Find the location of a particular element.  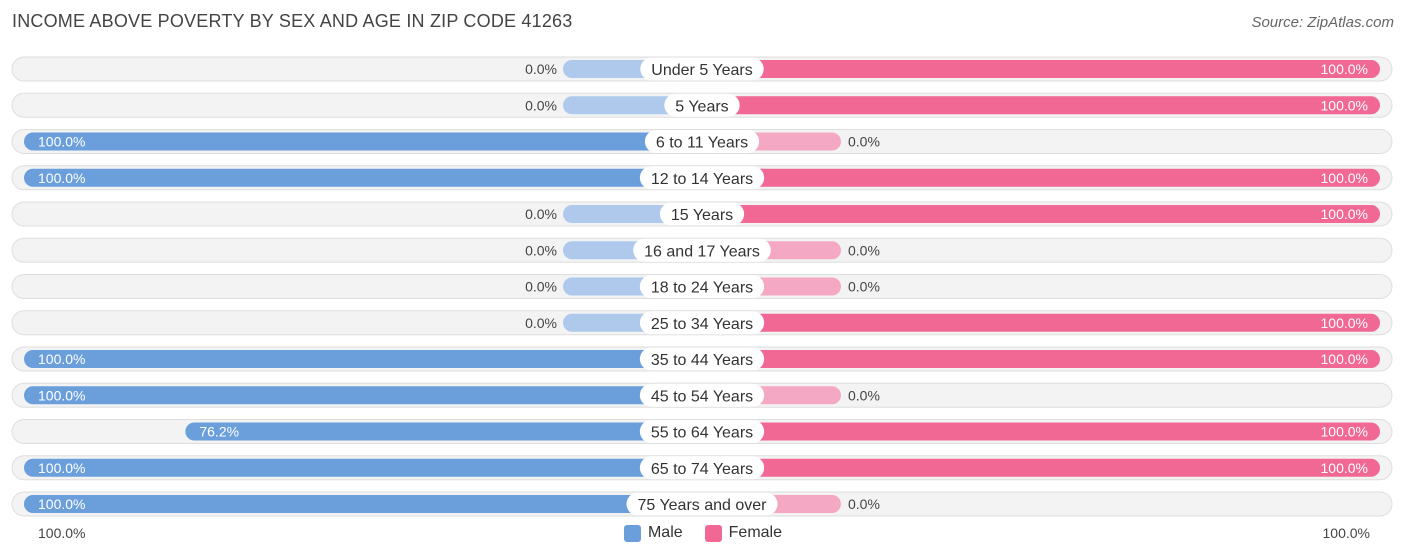

chart-row: 100.0% 100.0% 65 to 74 Years is located at coordinates (702, 468).